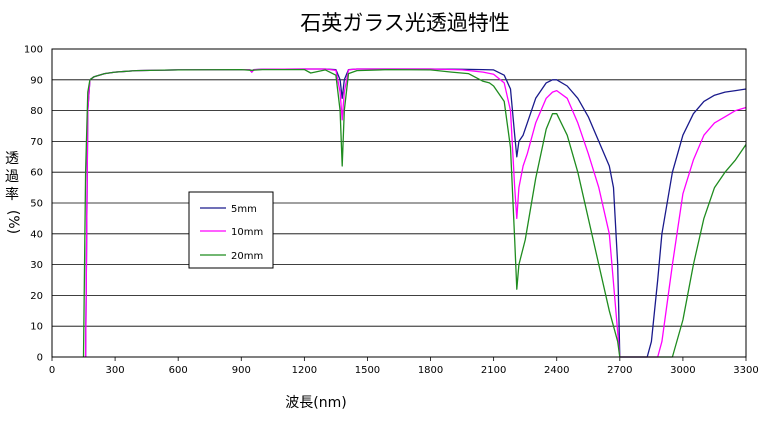 The width and height of the screenshot is (769, 423). I want to click on y-axis-label-unit: (%), so click(13, 222).